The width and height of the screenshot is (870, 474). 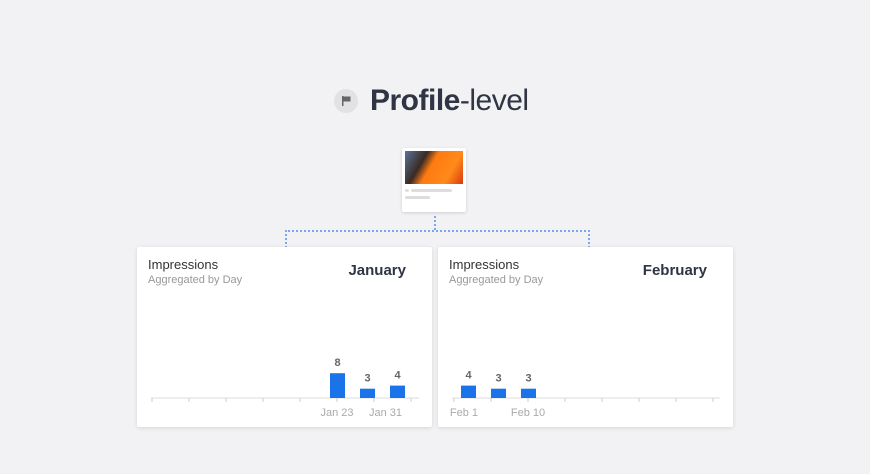 What do you see at coordinates (385, 413) in the screenshot?
I see `x-tick-label: Jan 31` at bounding box center [385, 413].